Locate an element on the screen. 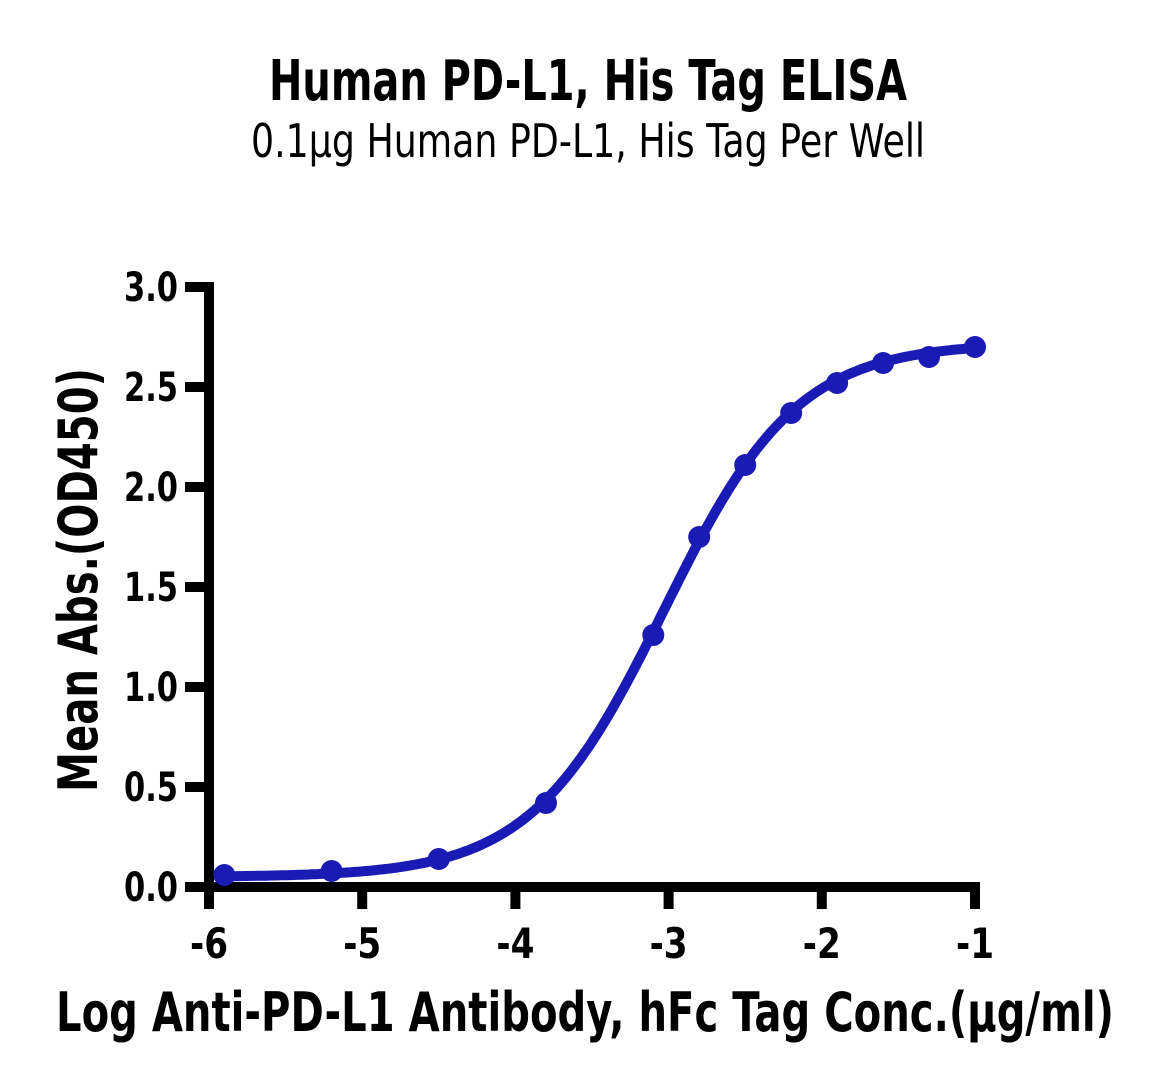 Image resolution: width=1163 pixels, height=1086 pixels. x-tick-label: -5 is located at coordinates (362, 943).